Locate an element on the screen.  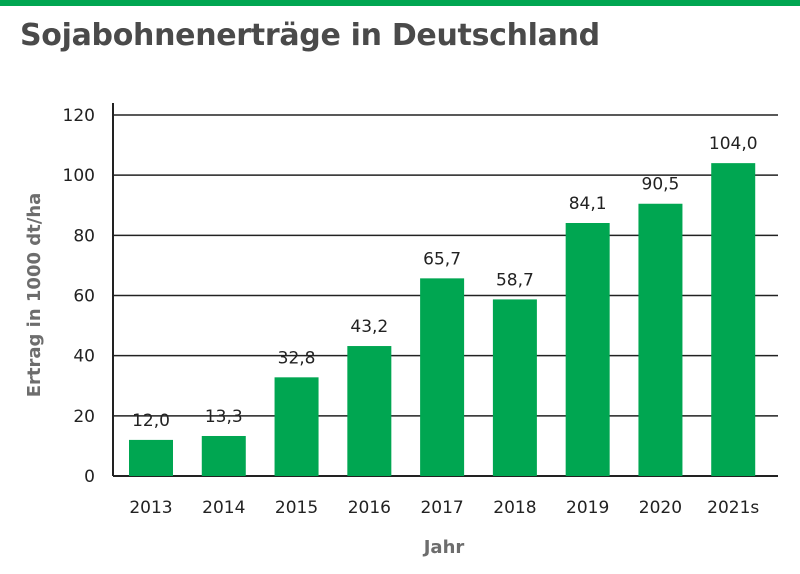
x-tick-label-2018: 2018 is located at coordinates (514, 508).